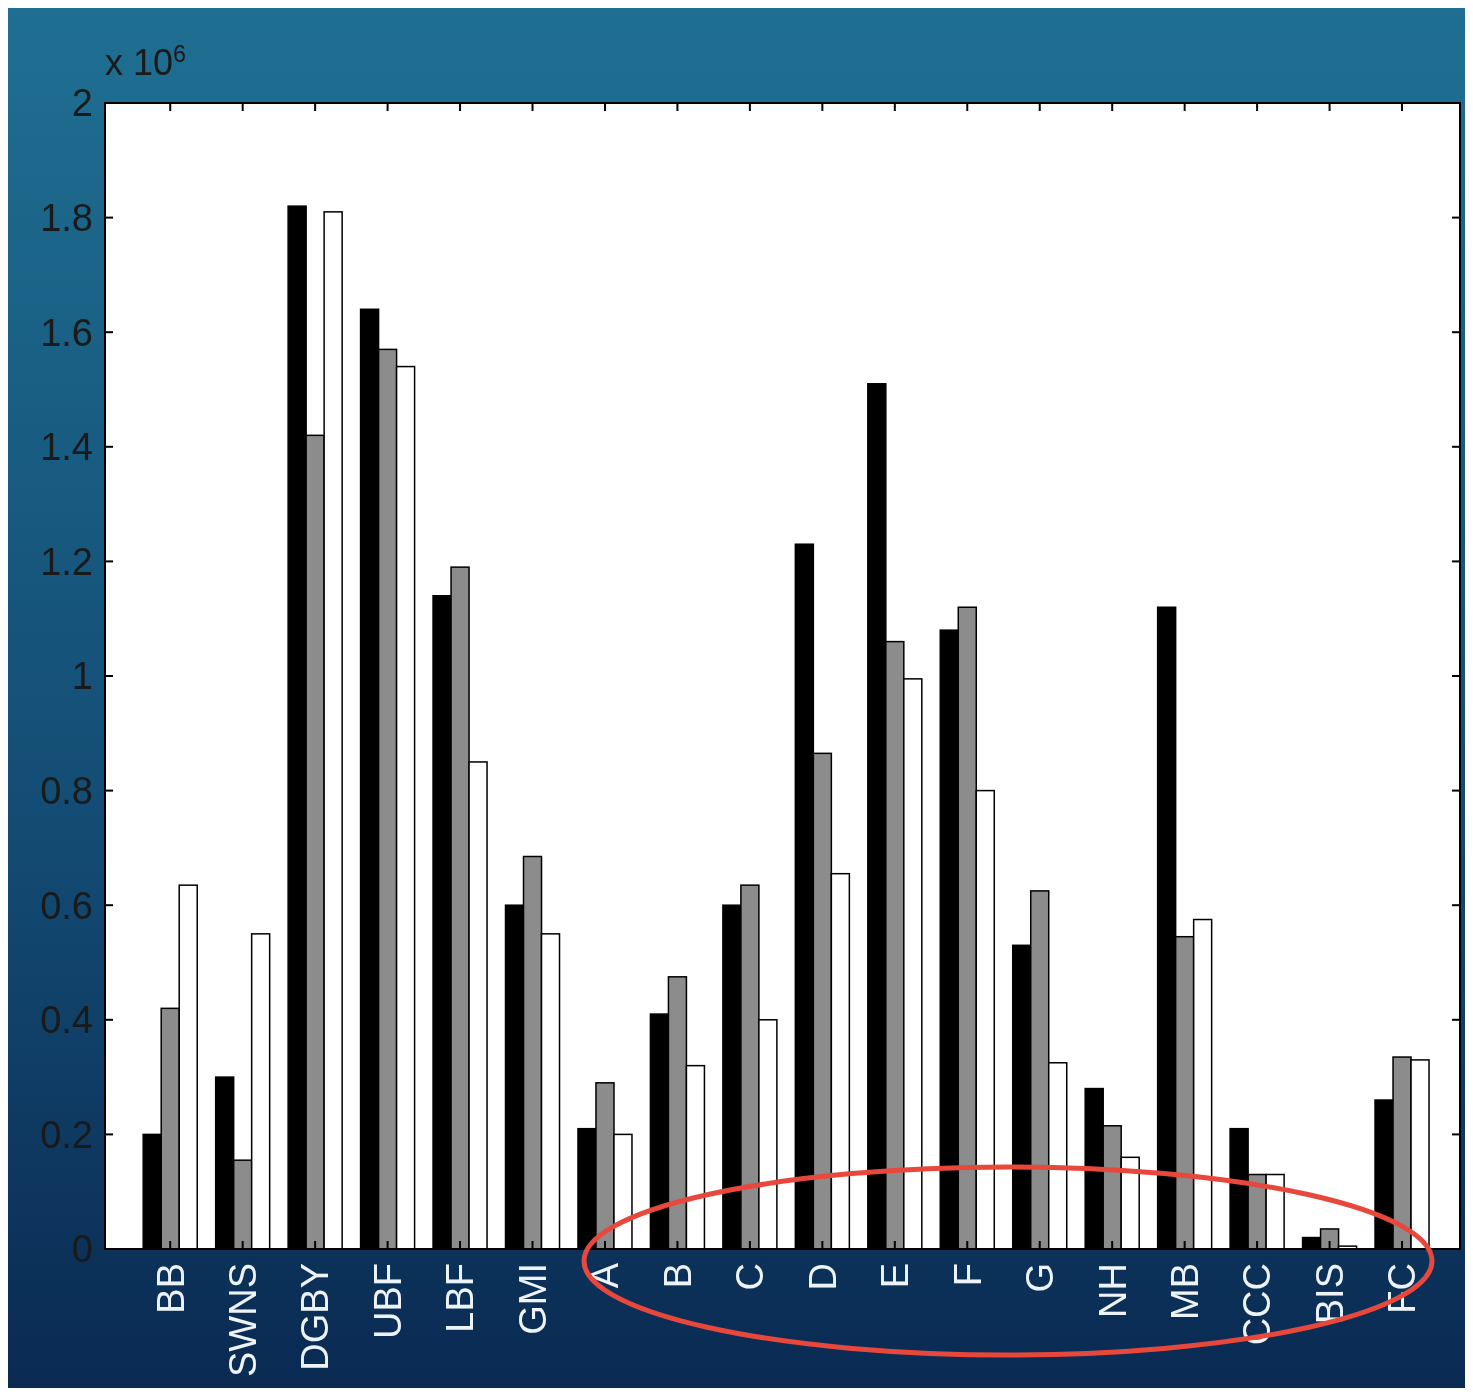 Image resolution: width=1473 pixels, height=1394 pixels. Describe the element at coordinates (532, 1299) in the screenshot. I see `x-tick-label: GMI` at that location.